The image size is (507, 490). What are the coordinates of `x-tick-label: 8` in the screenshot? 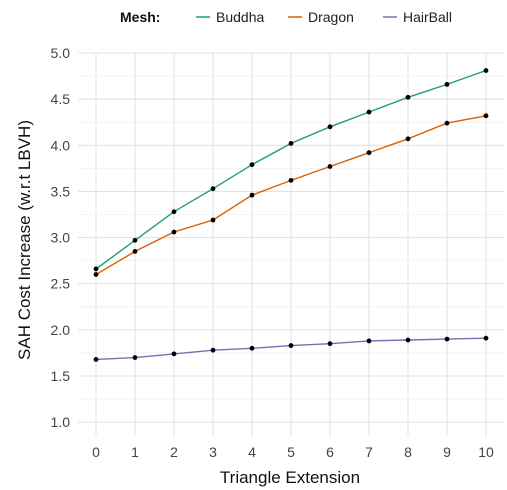 It's located at (408, 452).